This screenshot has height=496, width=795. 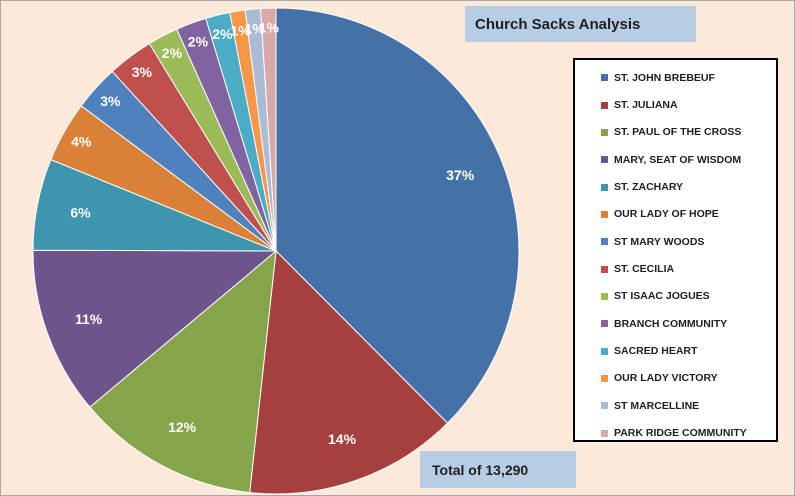 What do you see at coordinates (460, 175) in the screenshot?
I see `pie-label-0: 37%` at bounding box center [460, 175].